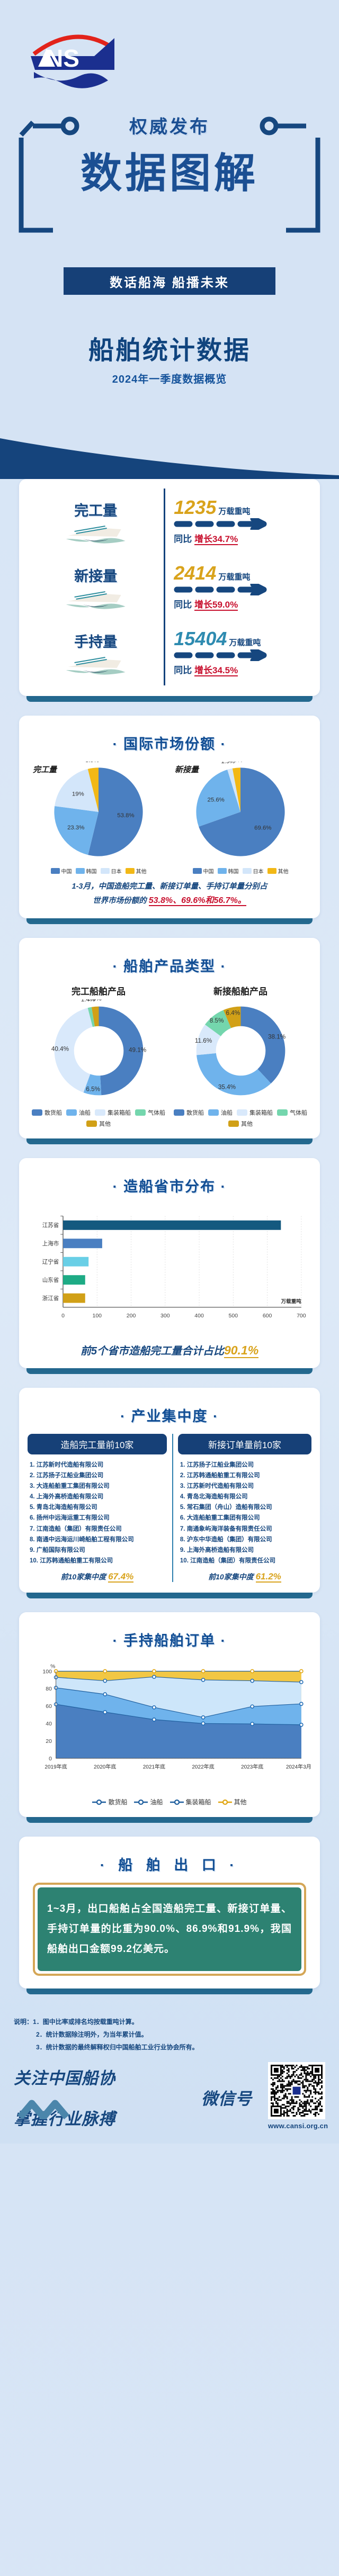 The width and height of the screenshot is (339, 2576). What do you see at coordinates (49, 1689) in the screenshot?
I see `svg-text: 80` at bounding box center [49, 1689].